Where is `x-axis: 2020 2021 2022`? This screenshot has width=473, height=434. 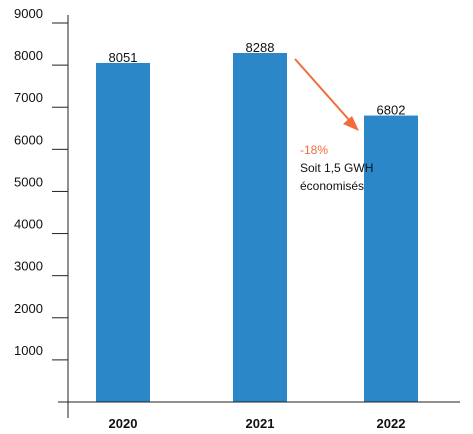 x-axis: 2020 2021 2022 is located at coordinates (259, 416).